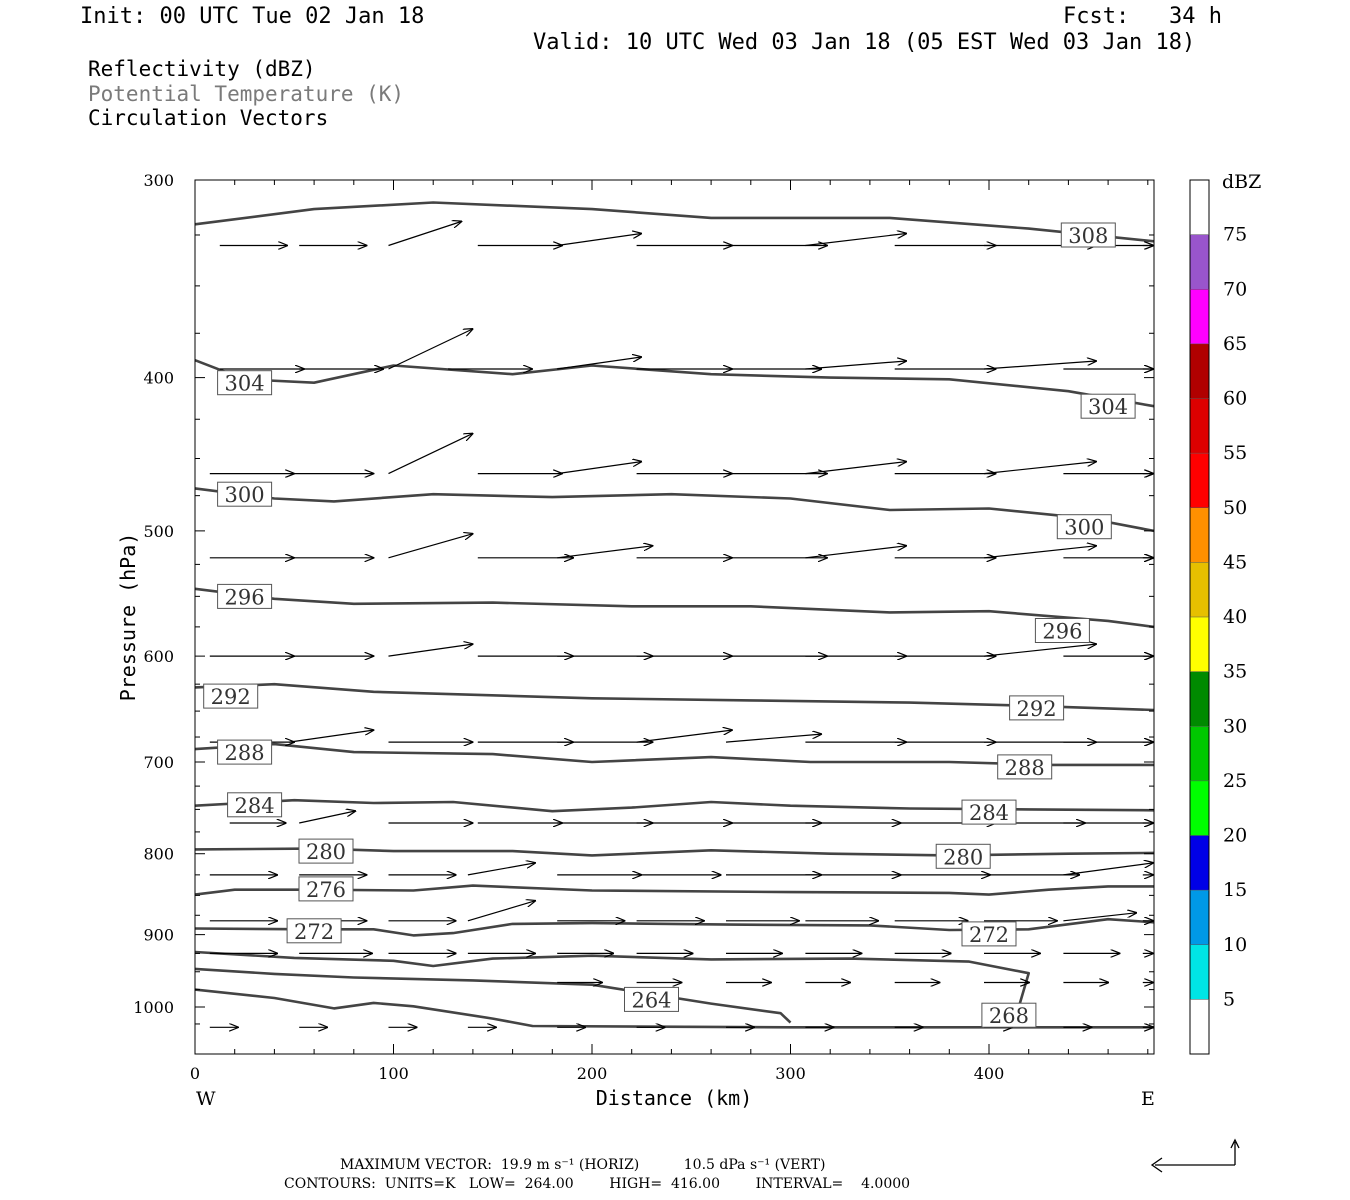 Image resolution: width=1350 pixels, height=1200 pixels. What do you see at coordinates (158, 935) in the screenshot?
I see `y-tick-label: 900` at bounding box center [158, 935].